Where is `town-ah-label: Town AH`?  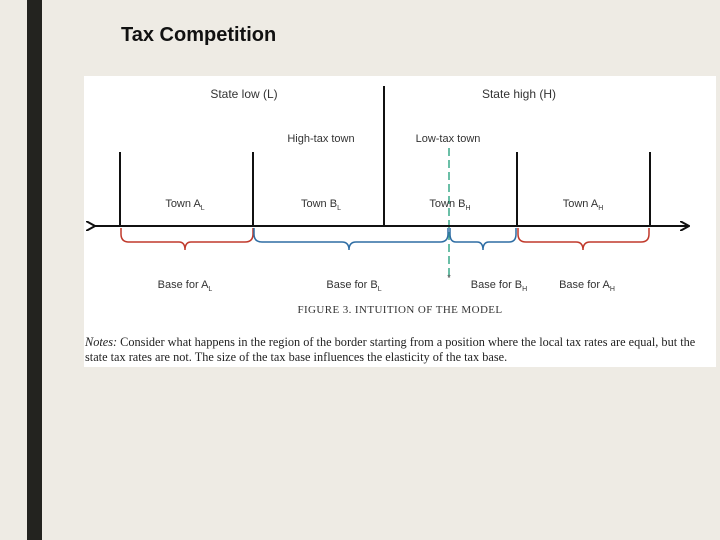
town-ah-label: Town AH is located at coordinates (583, 205).